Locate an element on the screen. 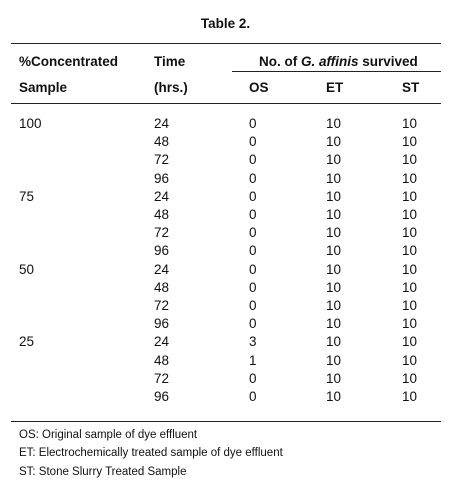  survived-header: No. of G. affinis survived is located at coordinates (338, 61).